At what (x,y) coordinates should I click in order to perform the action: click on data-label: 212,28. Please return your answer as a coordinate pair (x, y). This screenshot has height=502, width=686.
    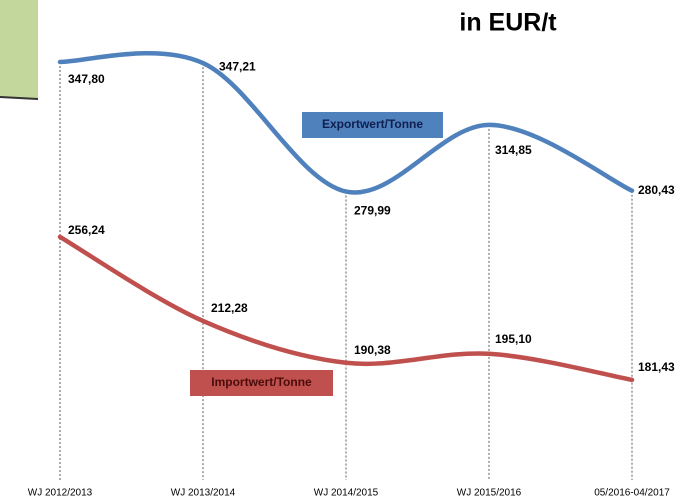
    Looking at the image, I should click on (229, 308).